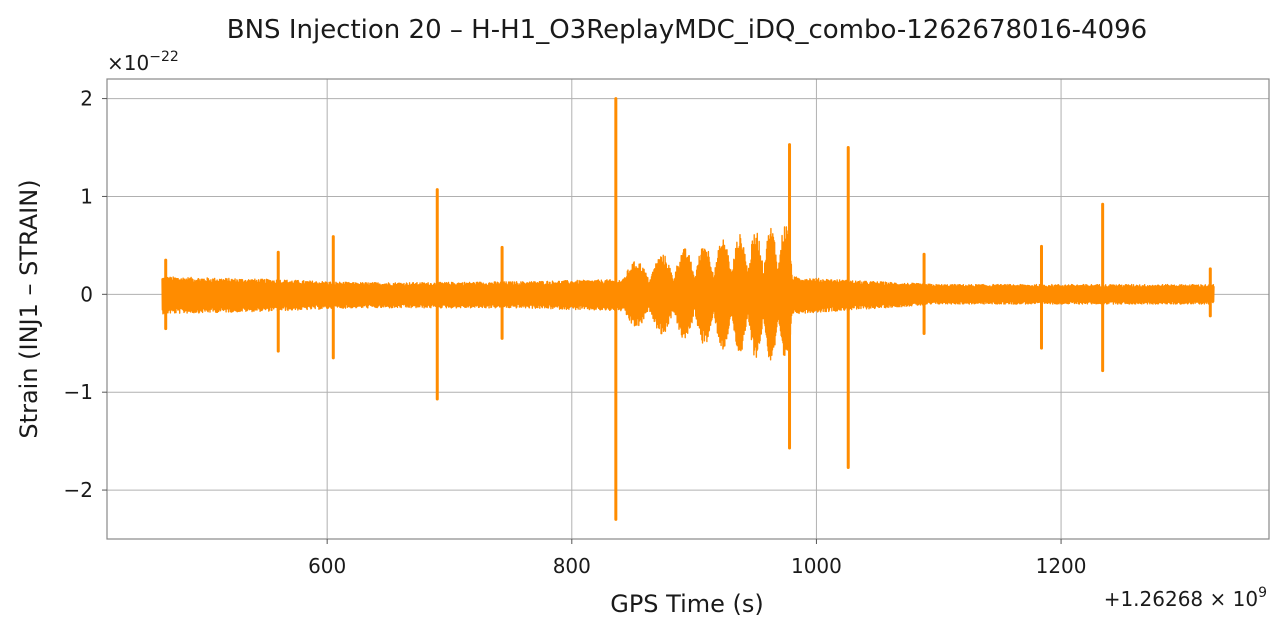 This screenshot has height=633, width=1283. I want to click on y-tick-label: 0, so click(86, 294).